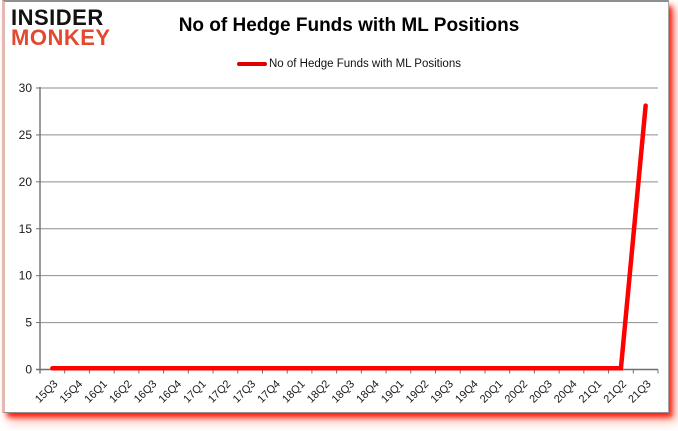  I want to click on svg-text: 15, so click(26, 229).